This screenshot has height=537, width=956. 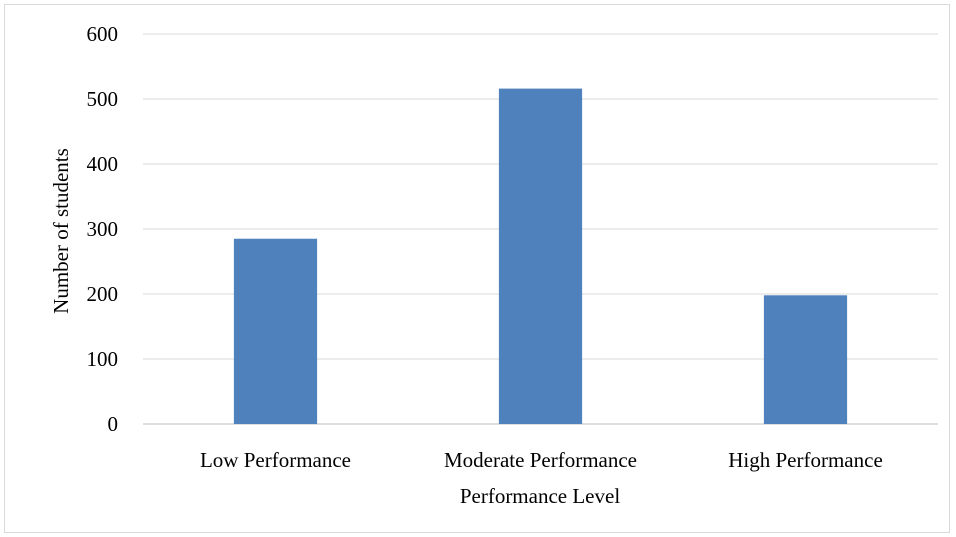 What do you see at coordinates (103, 164) in the screenshot?
I see `y-tick-label: 400` at bounding box center [103, 164].